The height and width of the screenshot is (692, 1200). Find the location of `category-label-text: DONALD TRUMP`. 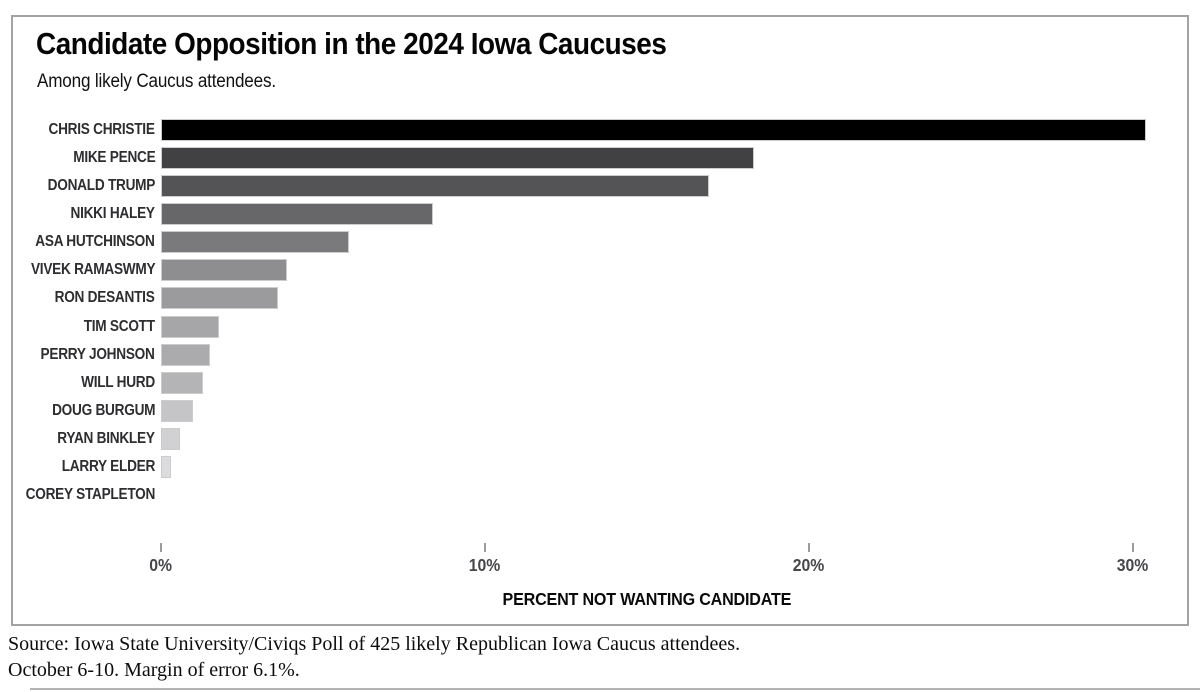

category-label-text: DONALD TRUMP is located at coordinates (101, 186).